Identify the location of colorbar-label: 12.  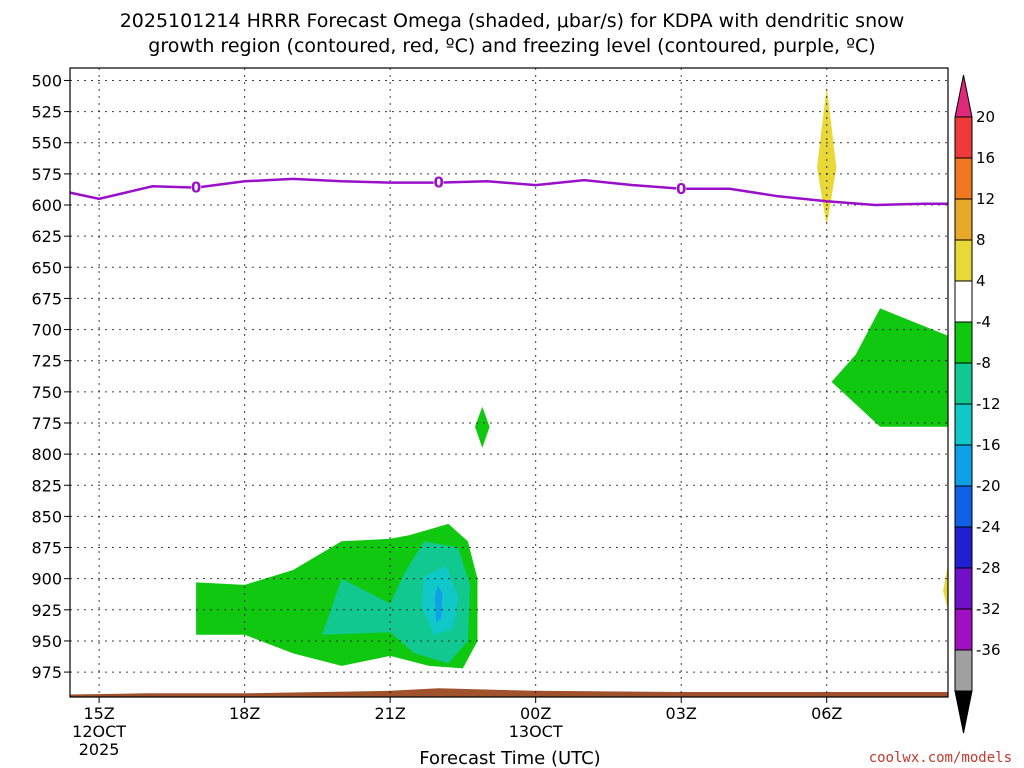
(985, 199).